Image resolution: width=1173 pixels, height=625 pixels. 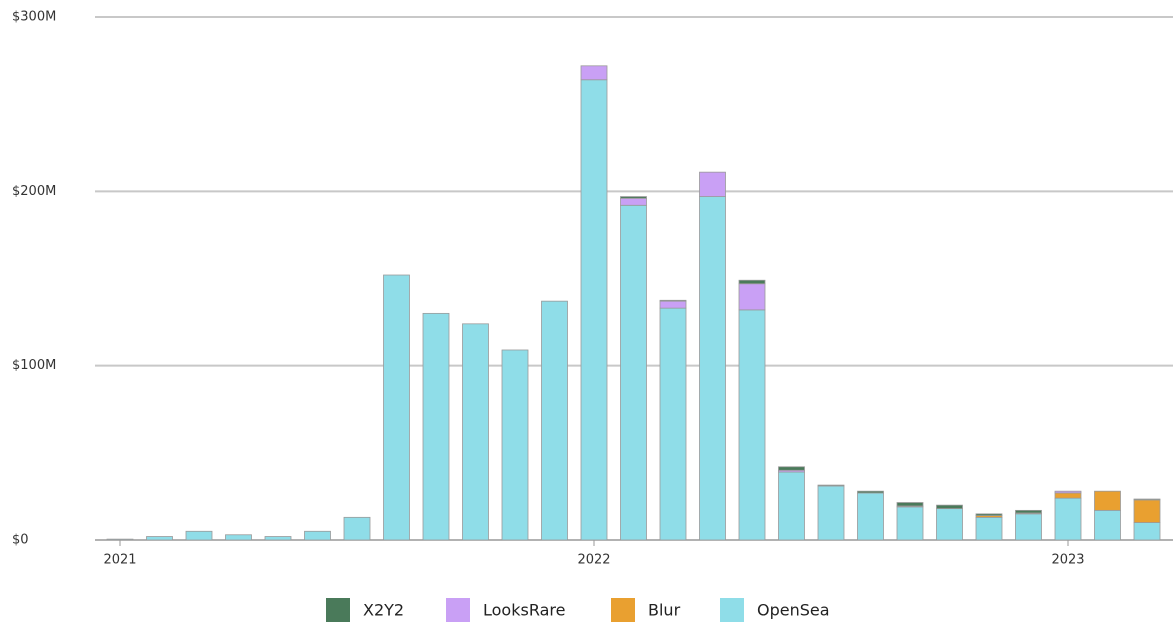 What do you see at coordinates (793, 610) in the screenshot?
I see `legend-label: OpenSea` at bounding box center [793, 610].